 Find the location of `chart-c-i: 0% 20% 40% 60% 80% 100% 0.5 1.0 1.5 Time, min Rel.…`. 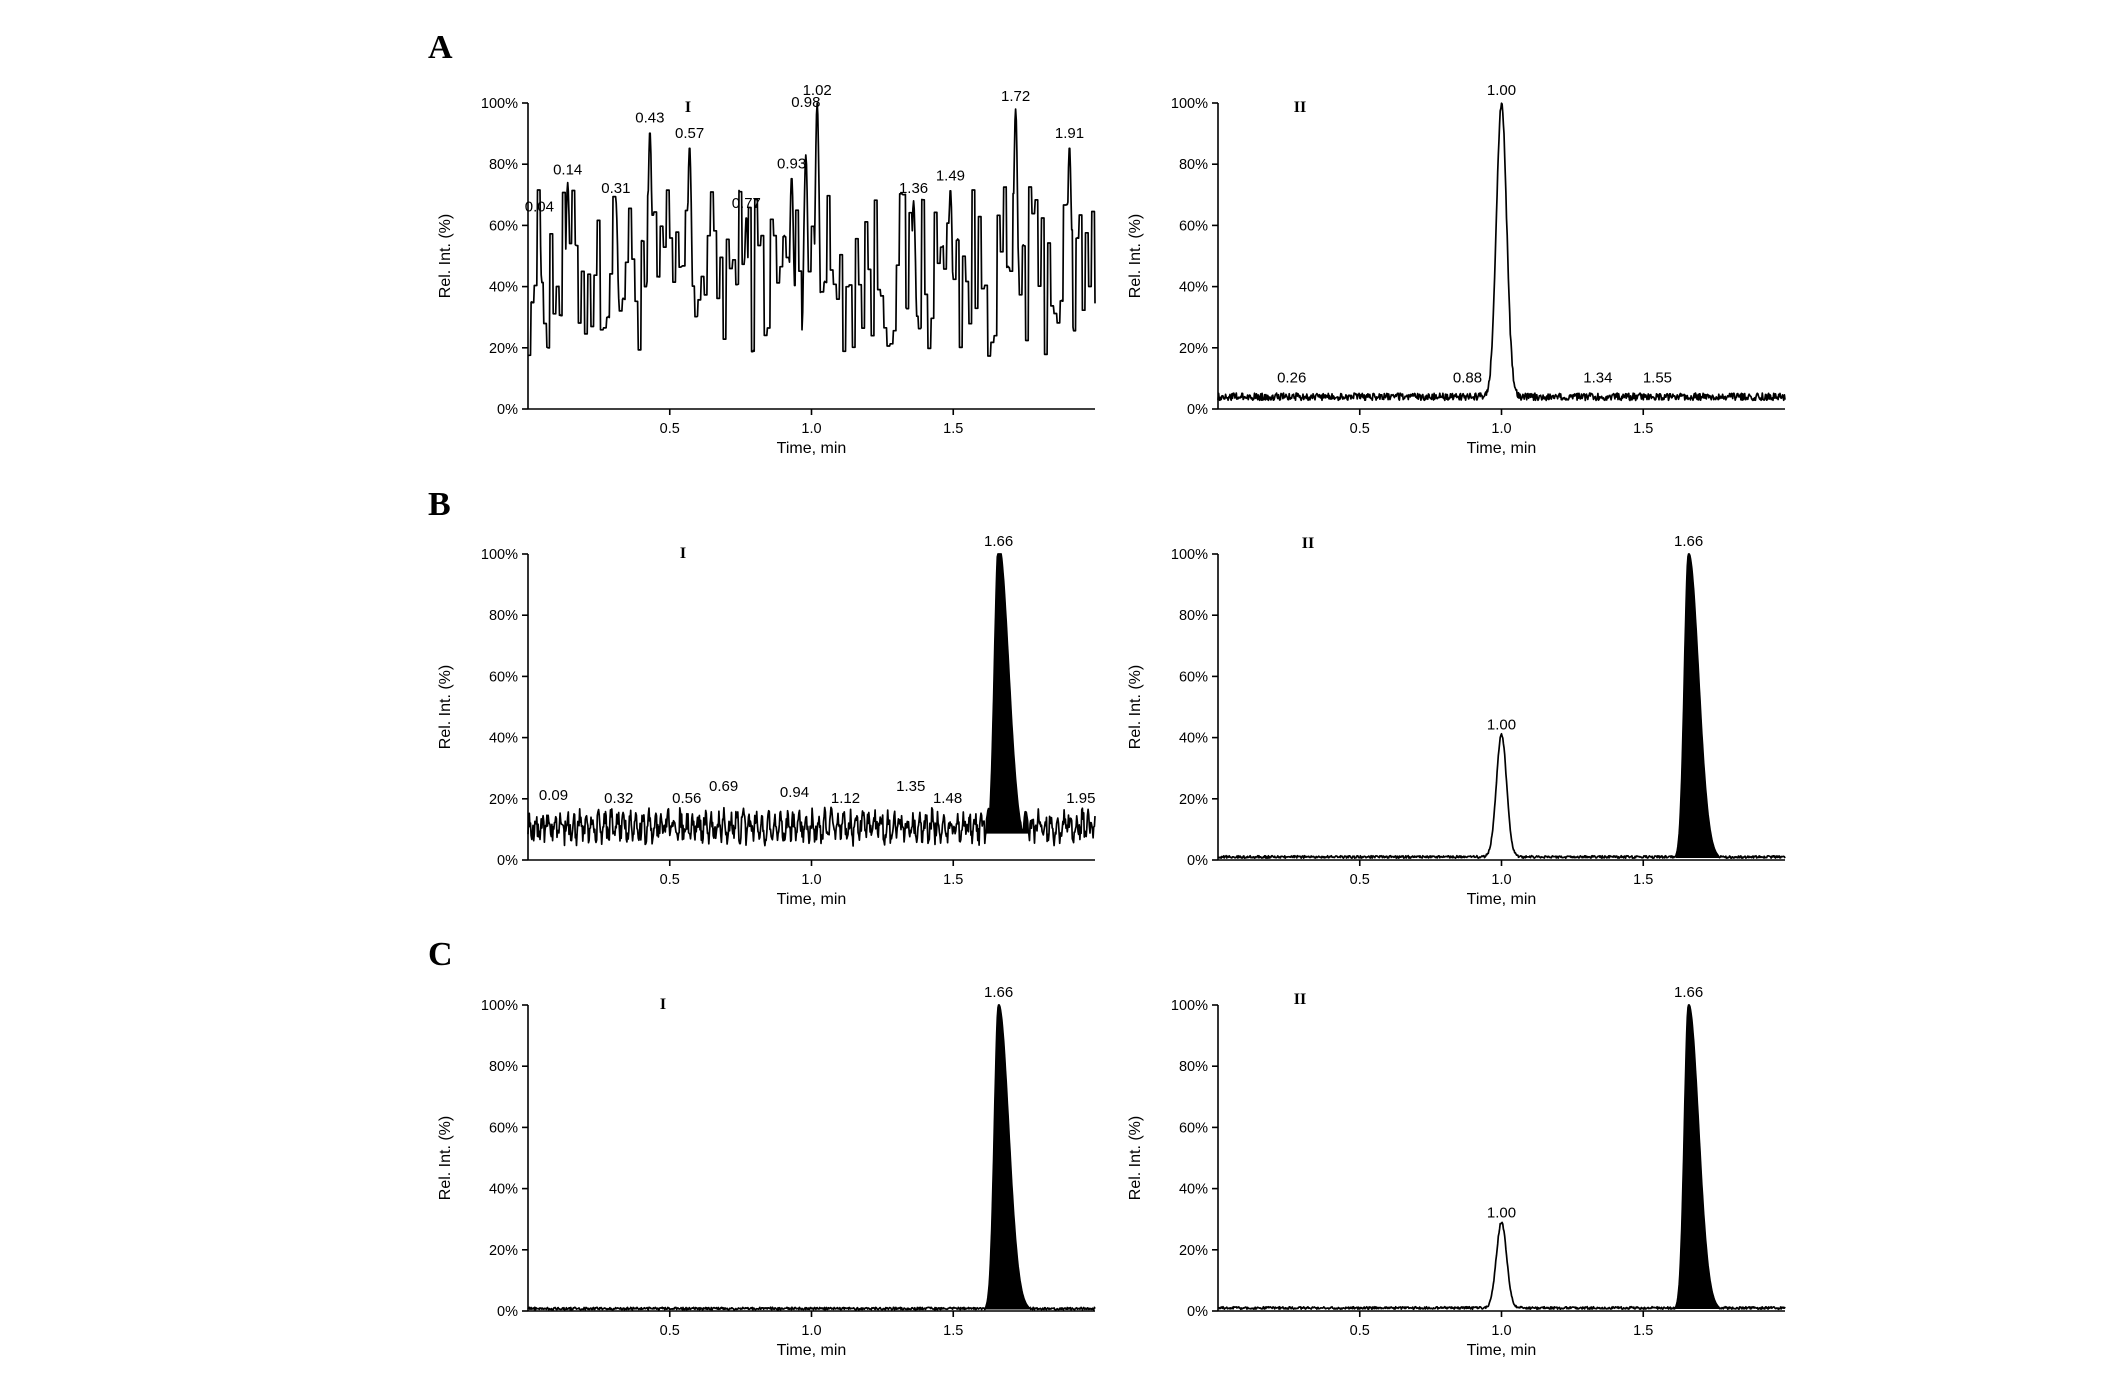

chart-c-i: 0% 20% 40% 60% 80% 100% 0.5 1.0 1.5 Time, min Rel.… is located at coordinates (766, 1171).